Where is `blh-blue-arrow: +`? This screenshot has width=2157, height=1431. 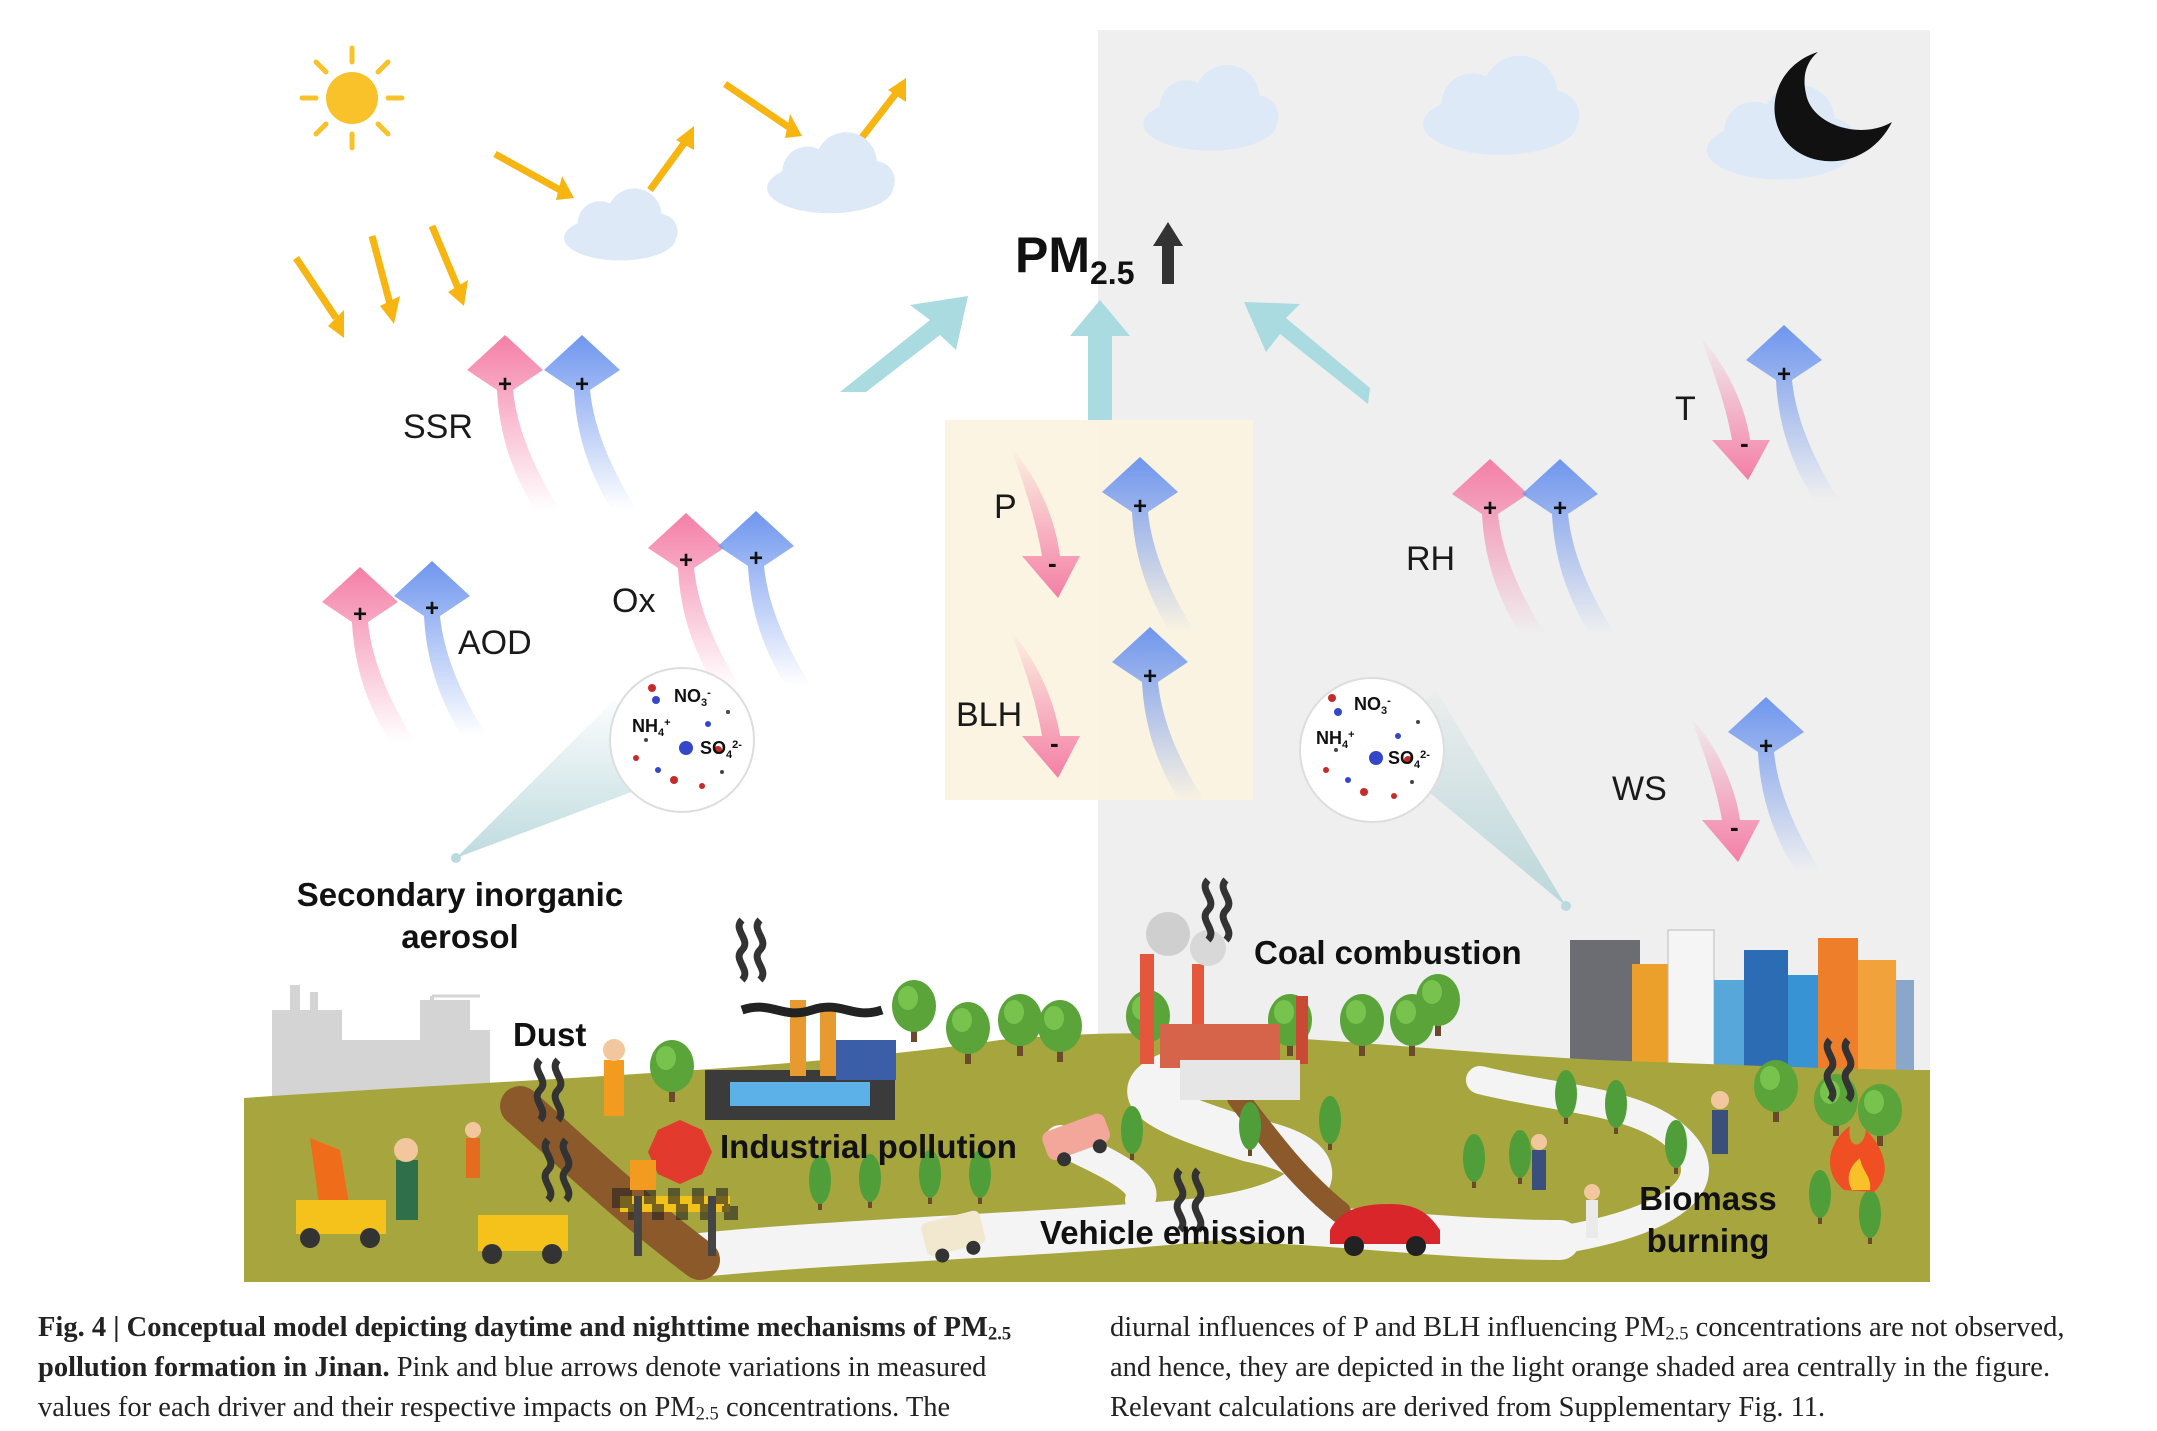
blh-blue-arrow: + is located at coordinates (1158, 714).